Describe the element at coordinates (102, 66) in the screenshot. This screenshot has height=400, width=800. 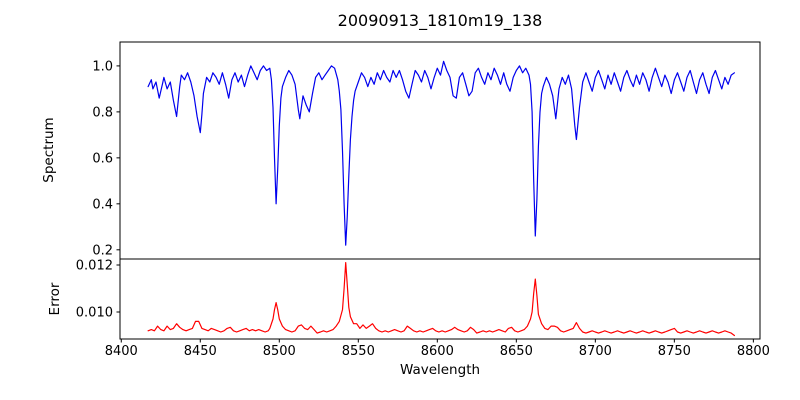
I see `y-tick-label: 1.0` at that location.